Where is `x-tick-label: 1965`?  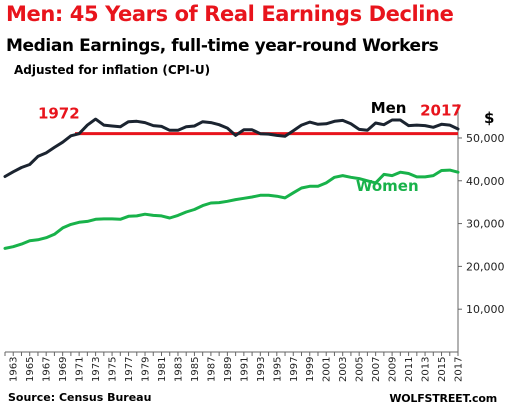
x-tick-label: 1965 is located at coordinates (30, 369).